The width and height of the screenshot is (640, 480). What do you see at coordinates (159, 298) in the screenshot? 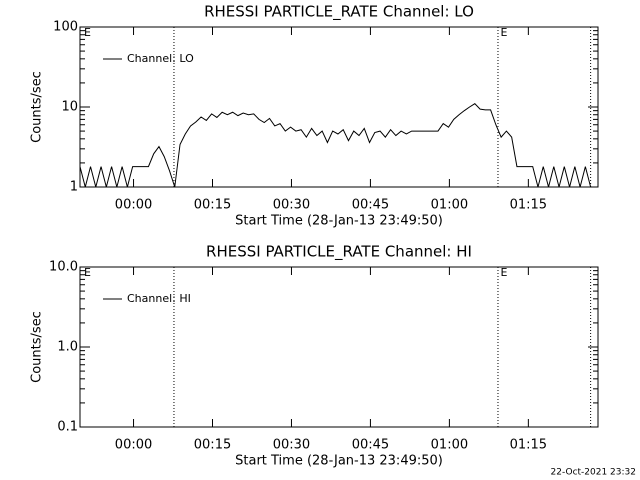
I see `legend-label: Channel: HI` at bounding box center [159, 298].